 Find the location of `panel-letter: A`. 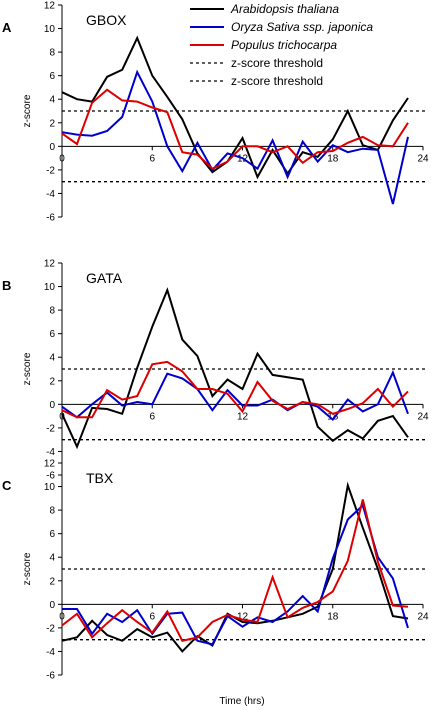

panel-letter: A is located at coordinates (7, 27).